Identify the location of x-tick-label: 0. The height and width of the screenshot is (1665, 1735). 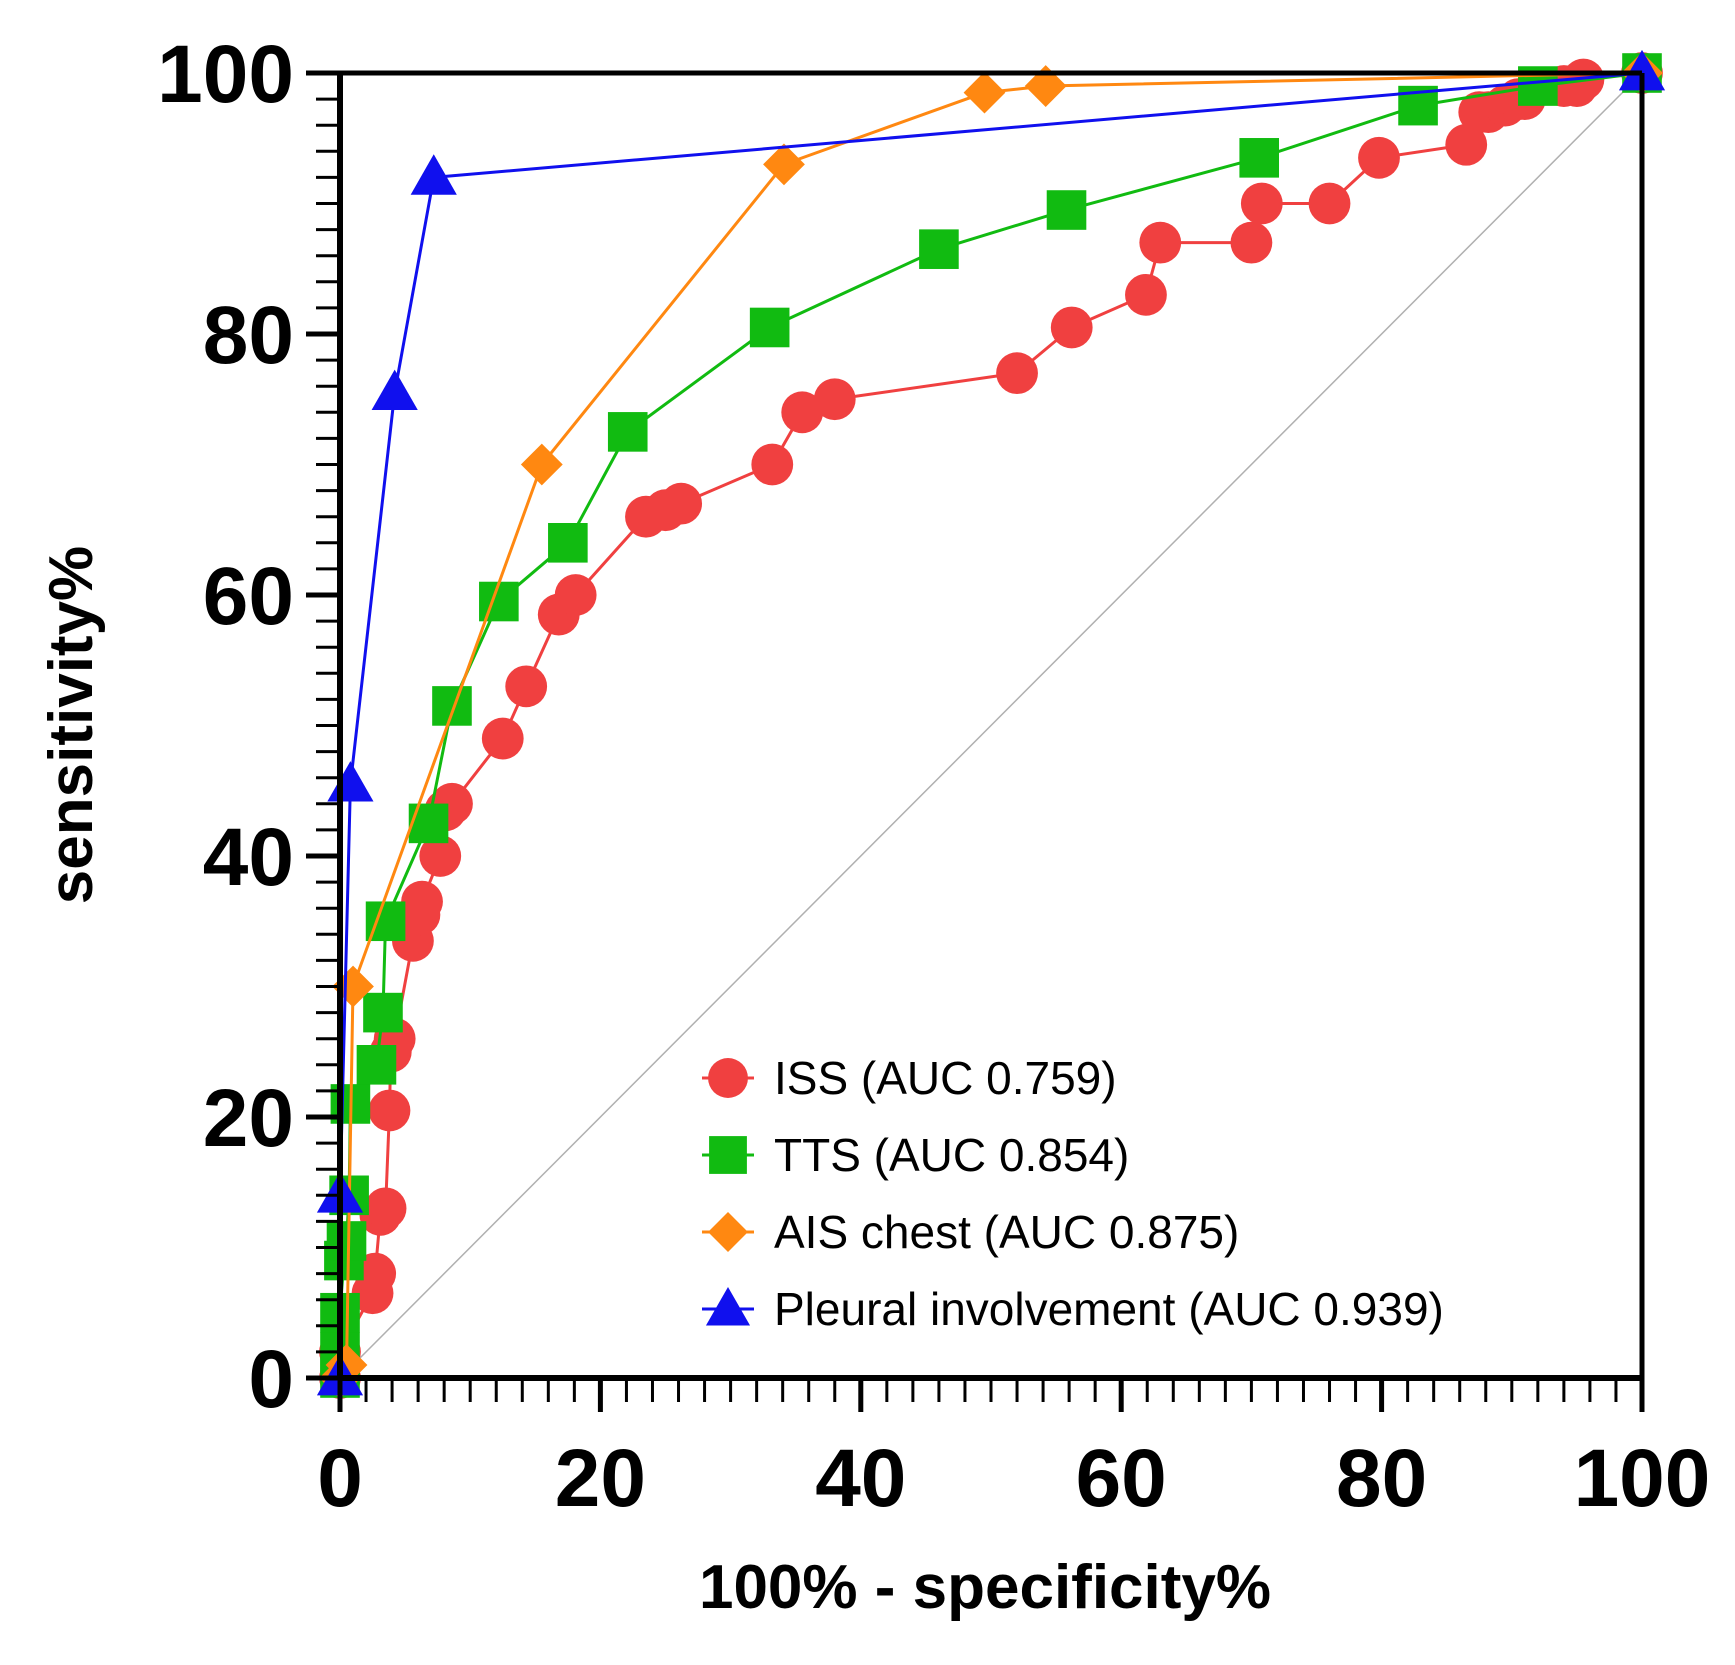
(340, 1478).